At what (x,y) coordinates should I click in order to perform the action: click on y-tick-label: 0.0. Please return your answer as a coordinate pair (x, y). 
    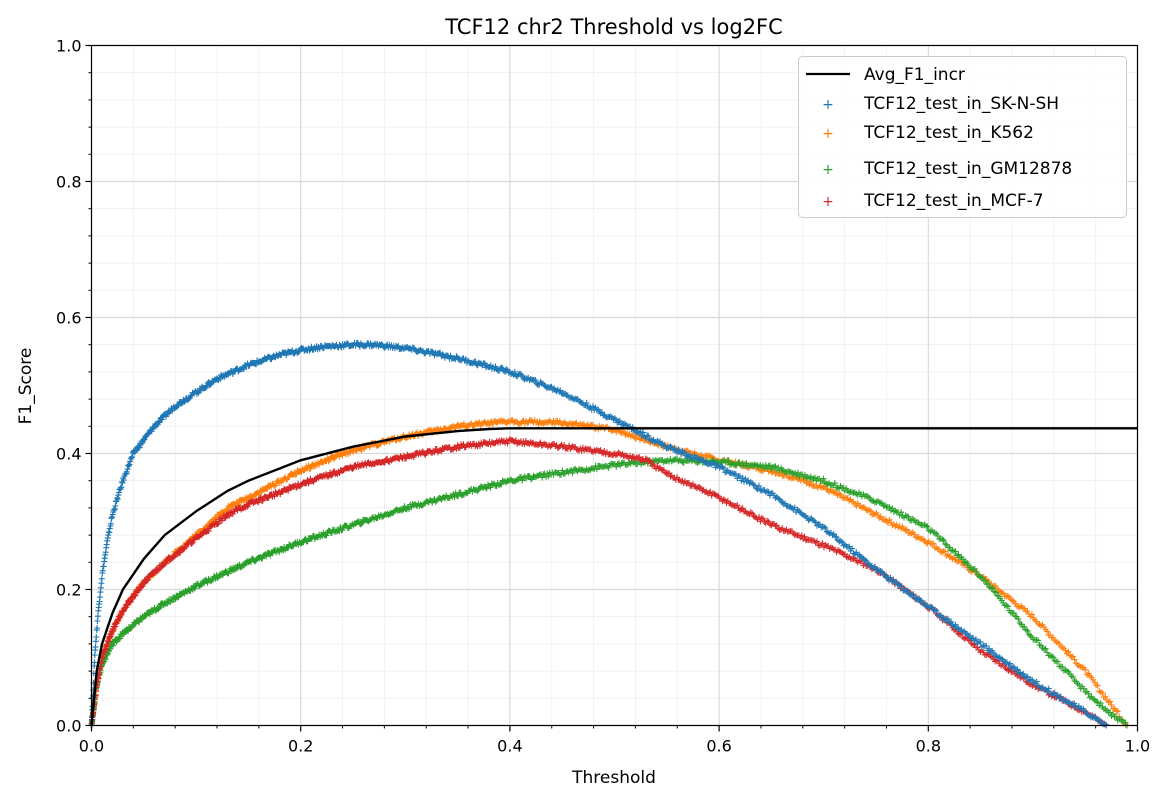
    Looking at the image, I should click on (68, 726).